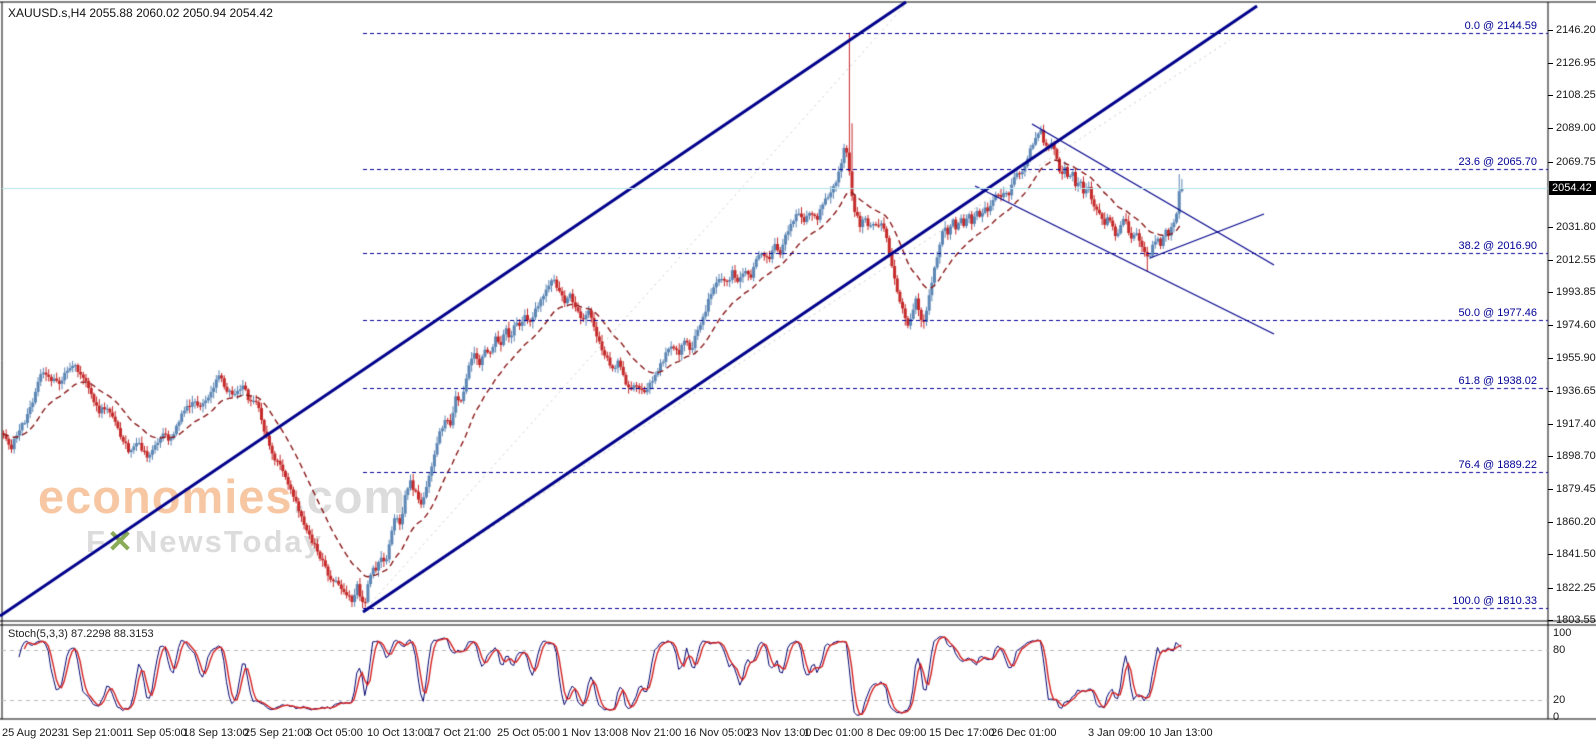 Image resolution: width=1596 pixels, height=743 pixels. I want to click on current-price-tag: 2054.42, so click(1572, 188).